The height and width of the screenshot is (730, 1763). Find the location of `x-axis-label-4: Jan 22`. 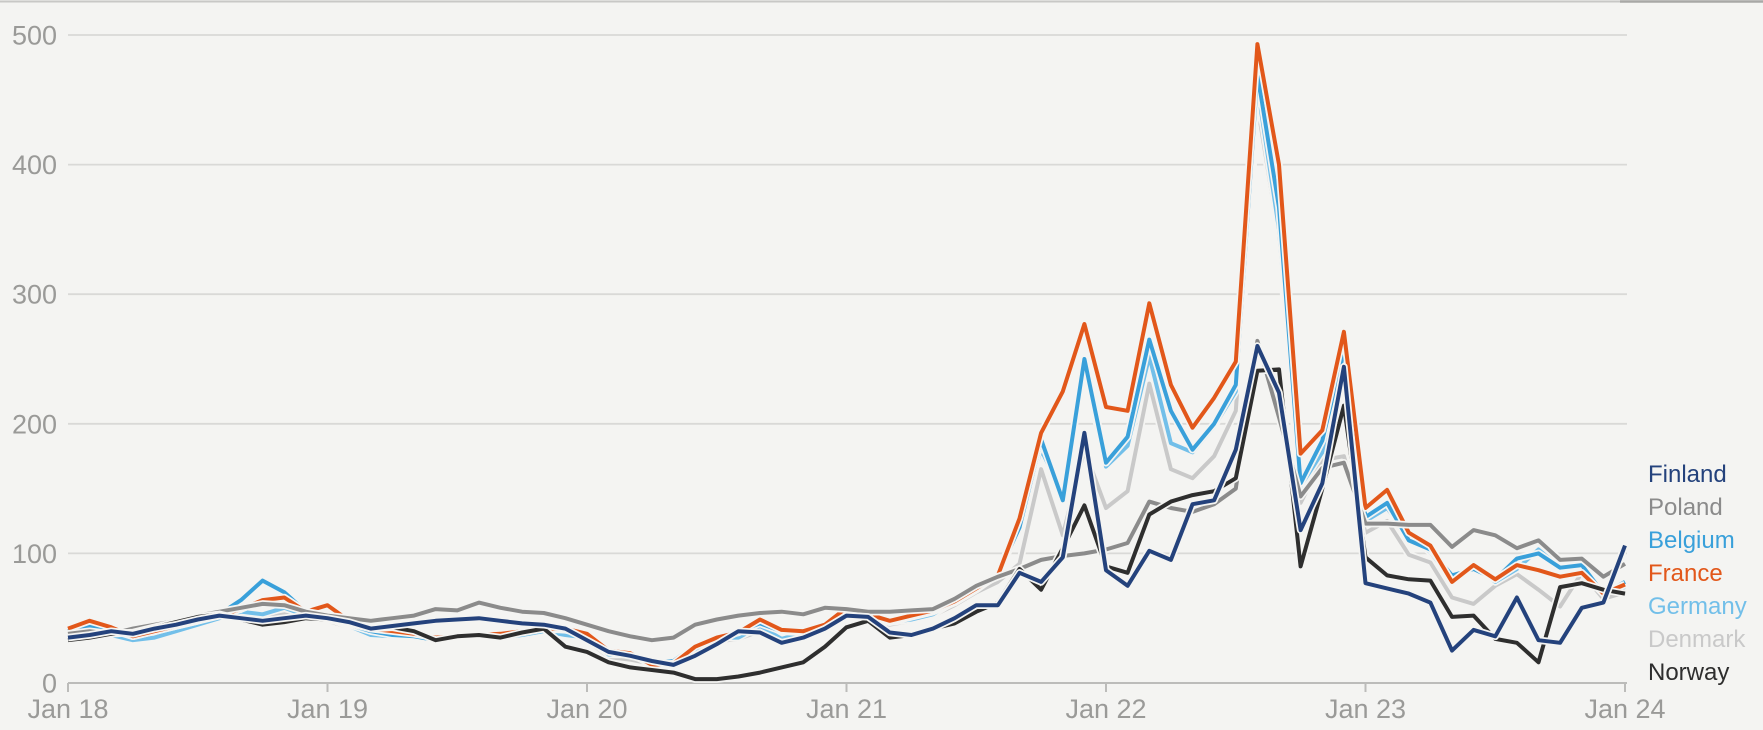

x-axis-label-4: Jan 22 is located at coordinates (1105, 709).